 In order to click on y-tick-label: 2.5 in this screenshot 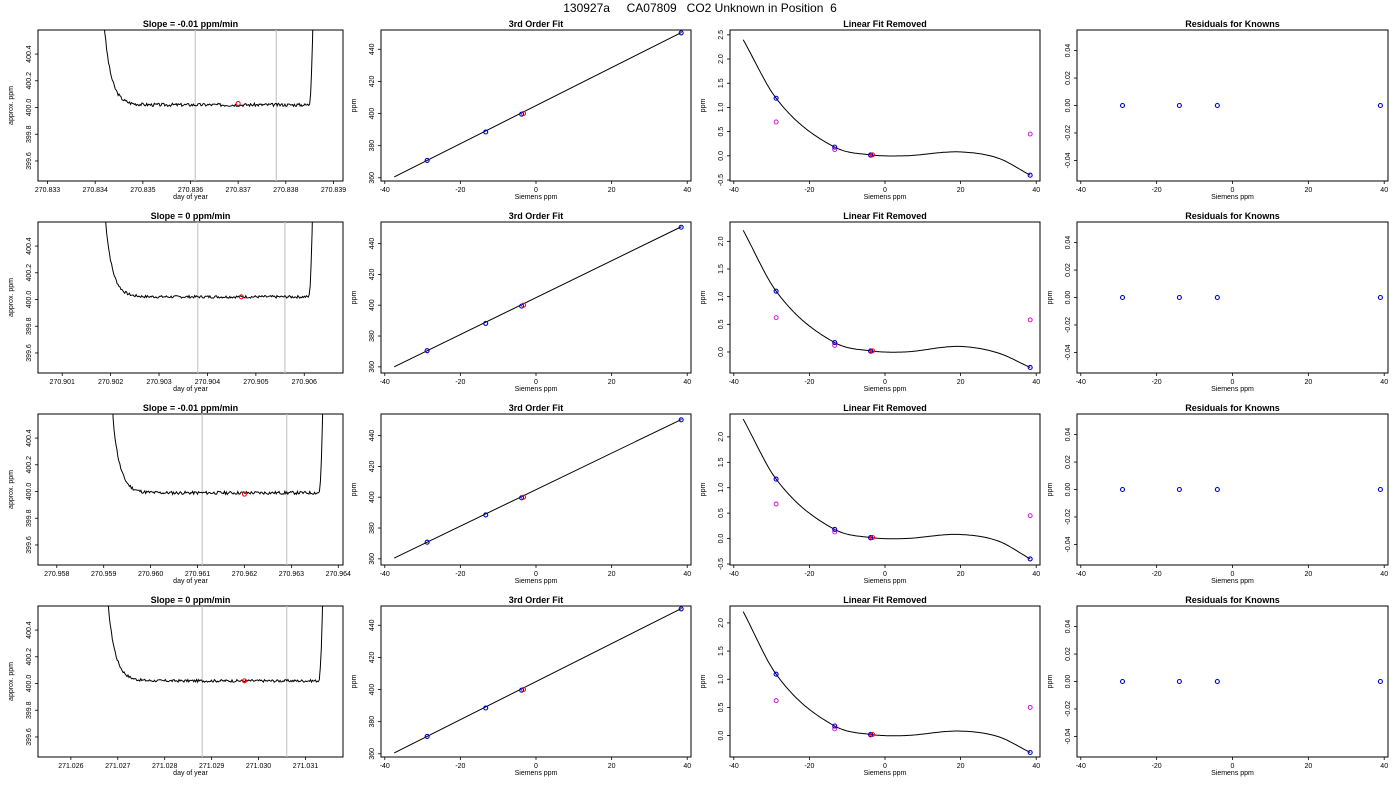, I will do `click(721, 35)`.